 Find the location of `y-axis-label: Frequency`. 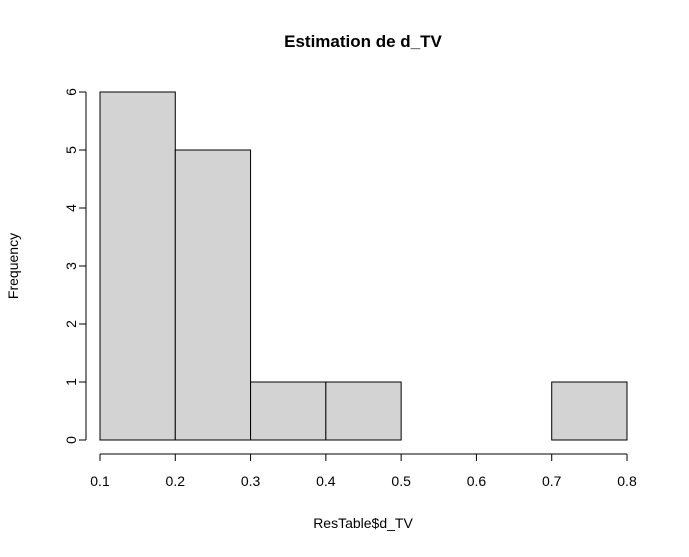

y-axis-label: Frequency is located at coordinates (13, 266).